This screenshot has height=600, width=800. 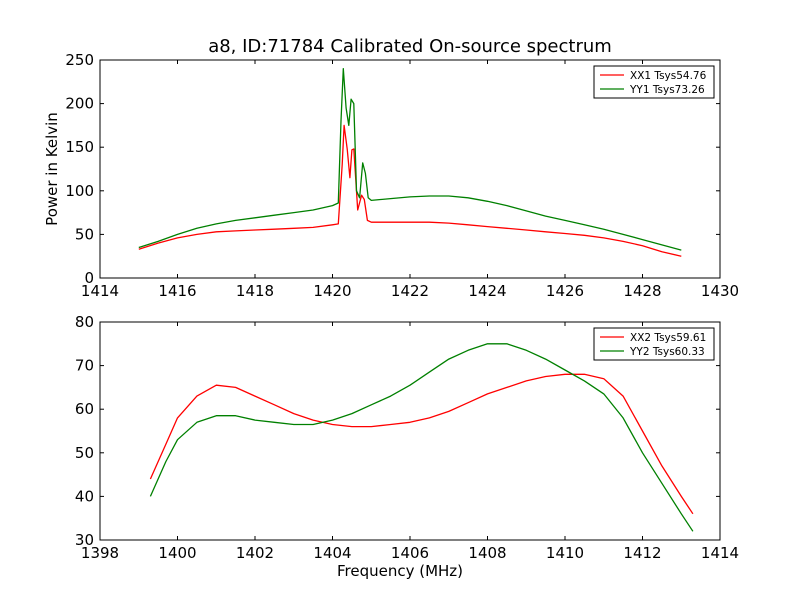 What do you see at coordinates (487, 553) in the screenshot?
I see `x-tick-label: 1408` at bounding box center [487, 553].